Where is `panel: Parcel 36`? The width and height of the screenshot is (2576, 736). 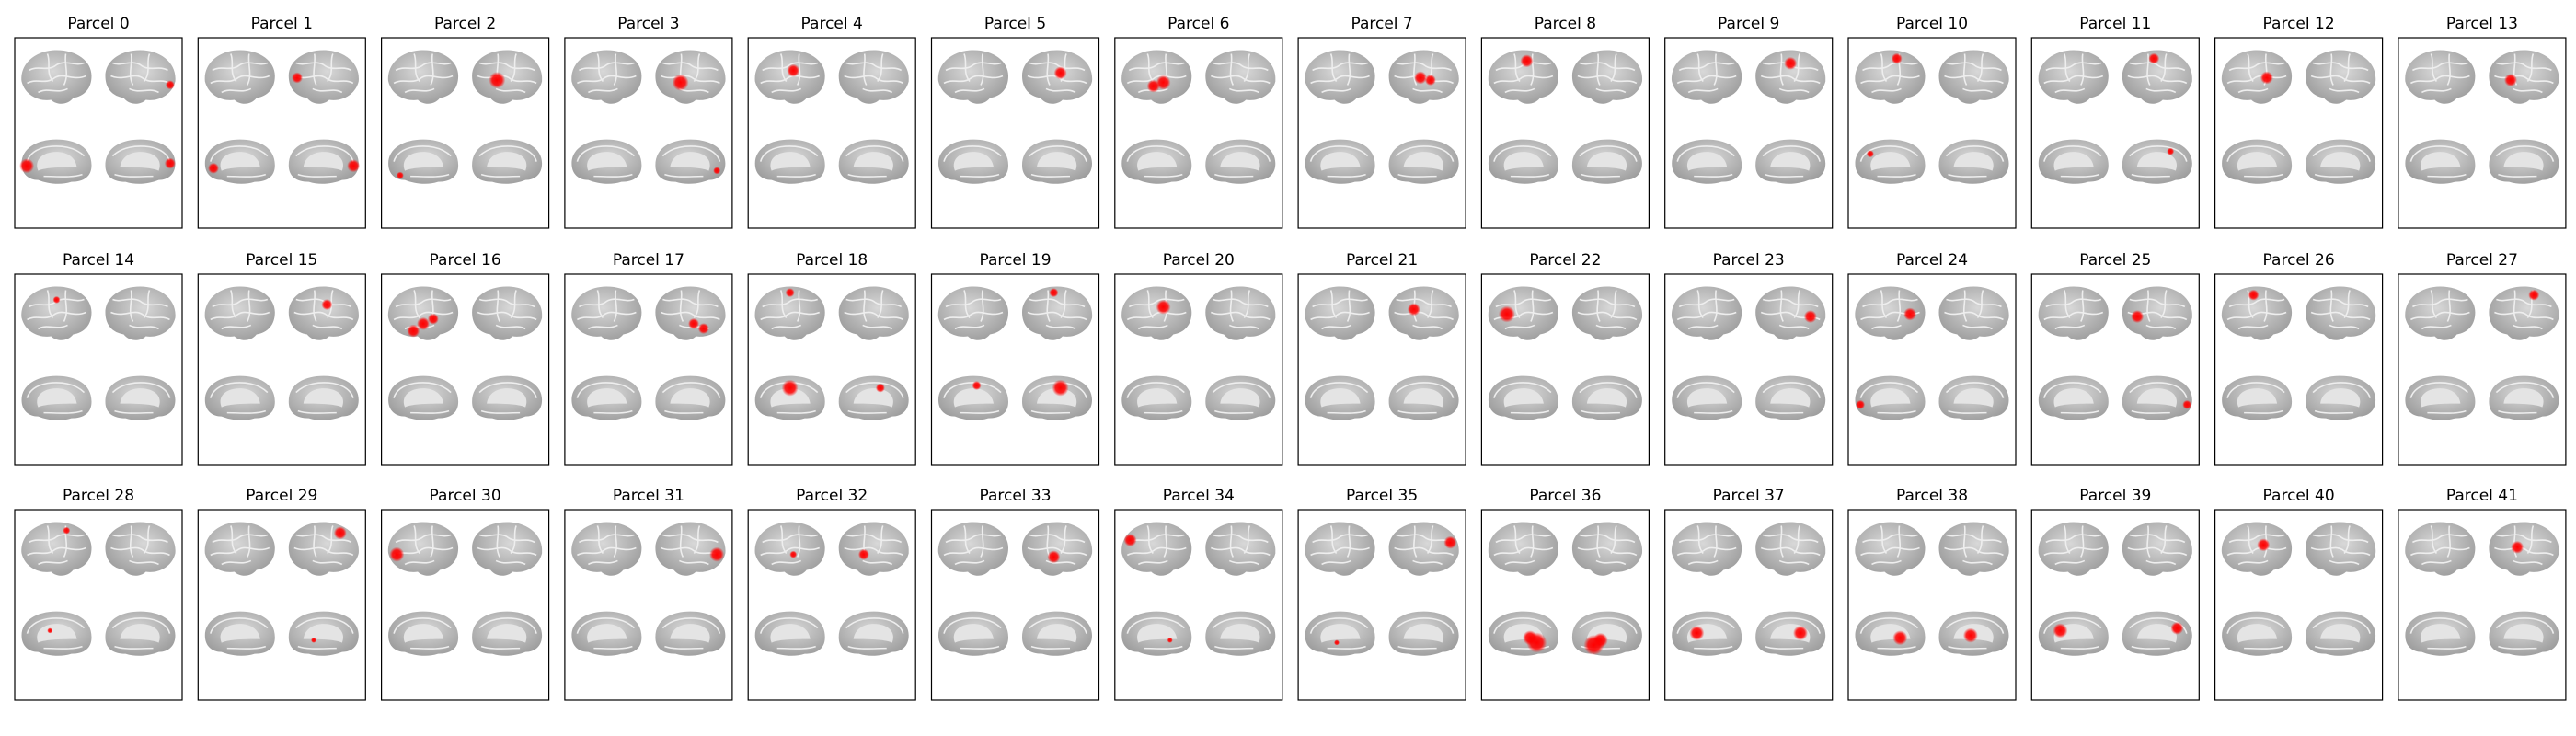
panel: Parcel 36 is located at coordinates (1565, 594).